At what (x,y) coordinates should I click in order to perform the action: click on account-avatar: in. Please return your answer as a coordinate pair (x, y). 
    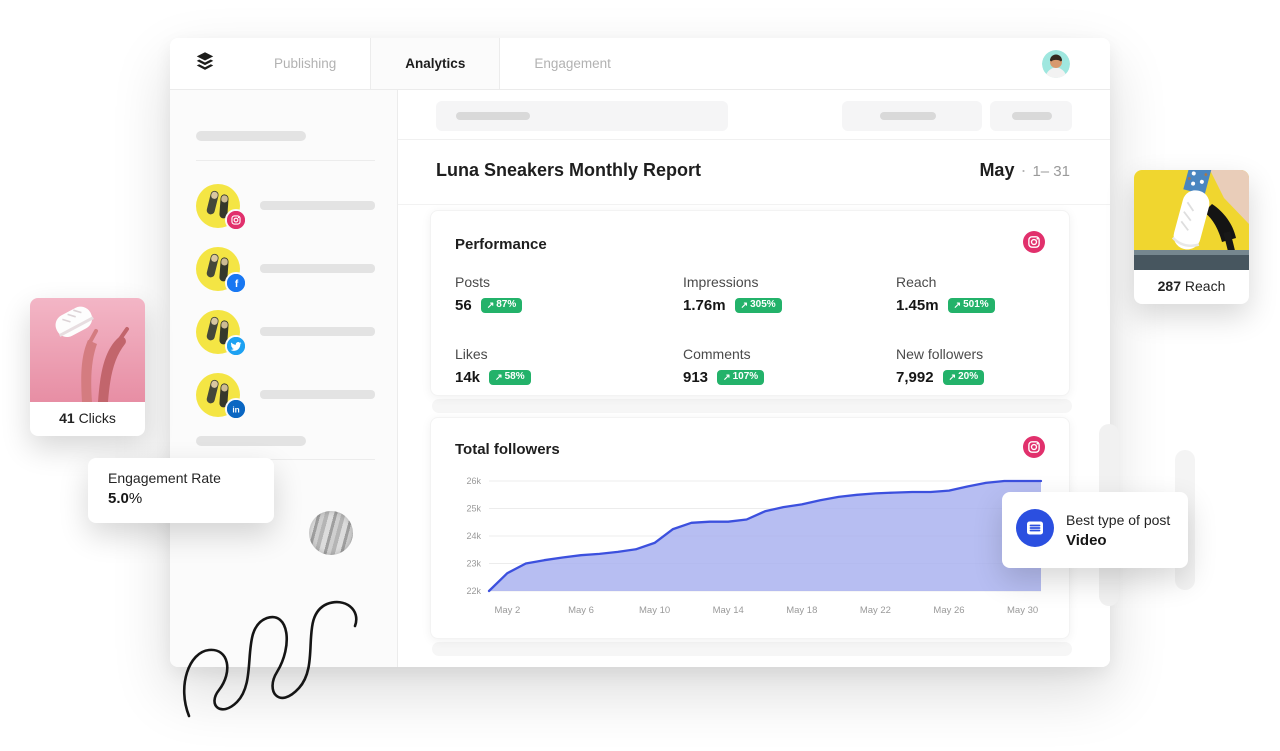
    Looking at the image, I should click on (221, 396).